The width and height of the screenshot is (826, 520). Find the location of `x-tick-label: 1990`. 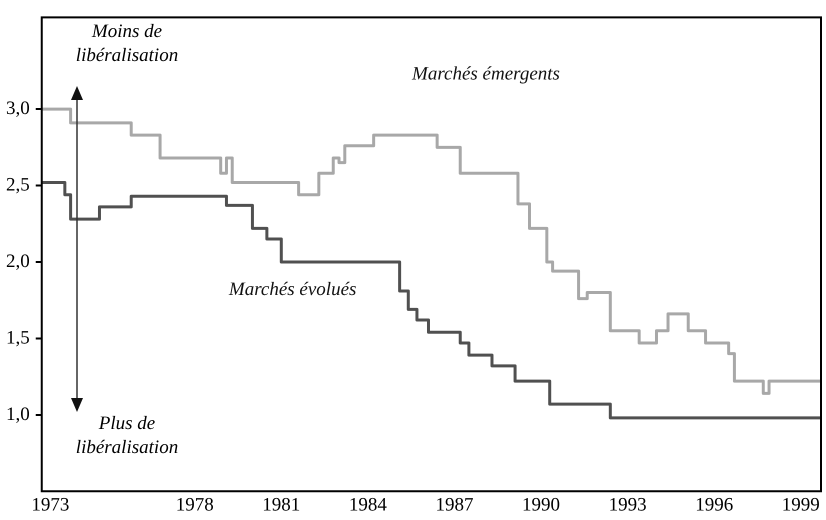

x-tick-label: 1990 is located at coordinates (541, 505).